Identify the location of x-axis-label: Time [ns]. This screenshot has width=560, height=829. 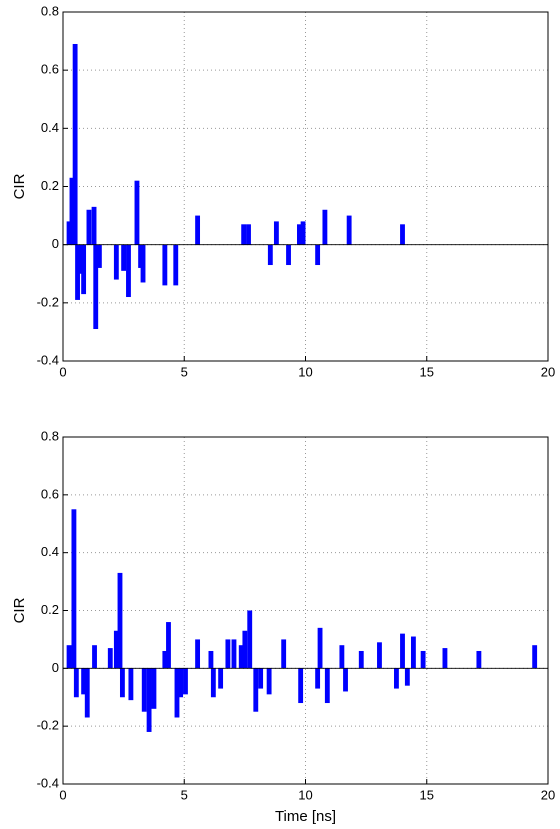
(305, 816).